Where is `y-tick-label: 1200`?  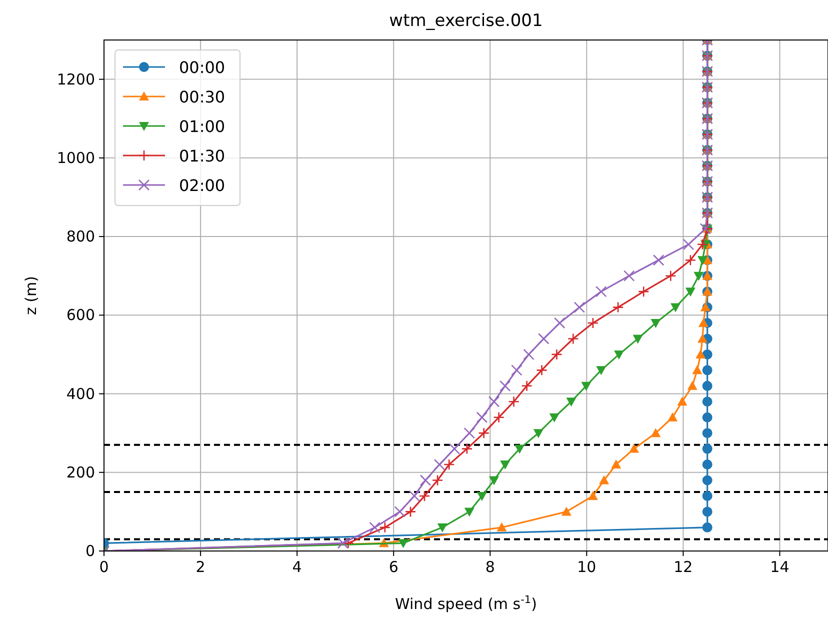
y-tick-label: 1200 is located at coordinates (75, 79).